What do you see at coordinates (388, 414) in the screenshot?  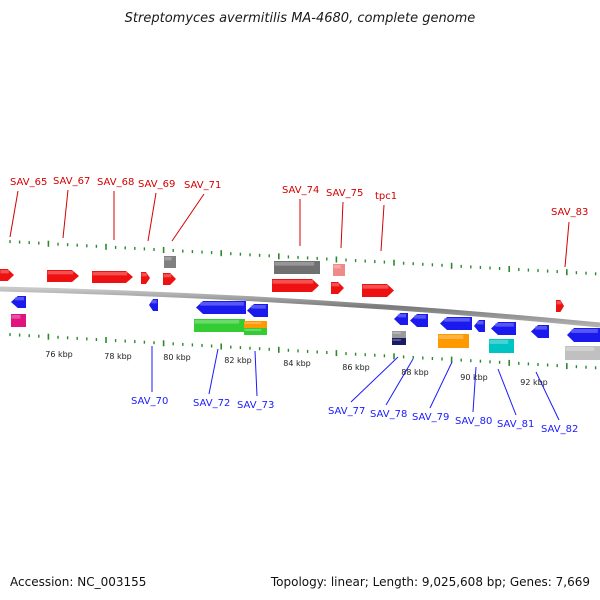 I see `gene-label-sav-78: SAV_78` at bounding box center [388, 414].